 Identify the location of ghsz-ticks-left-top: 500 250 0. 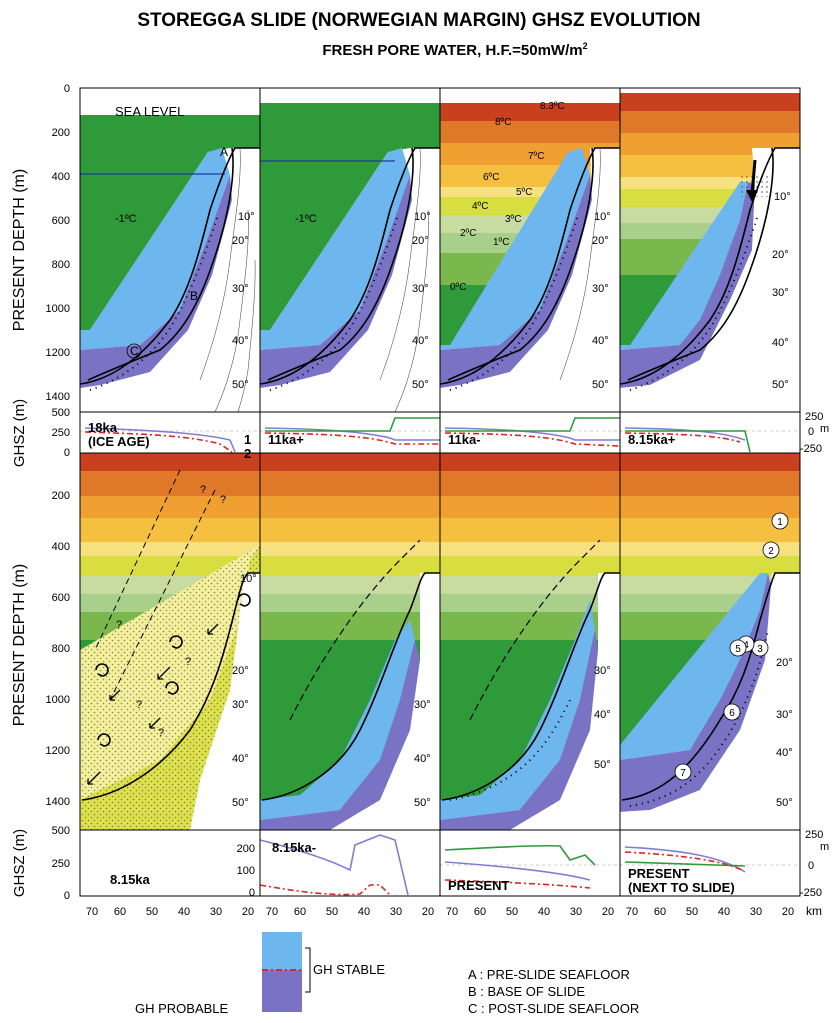
(61, 433).